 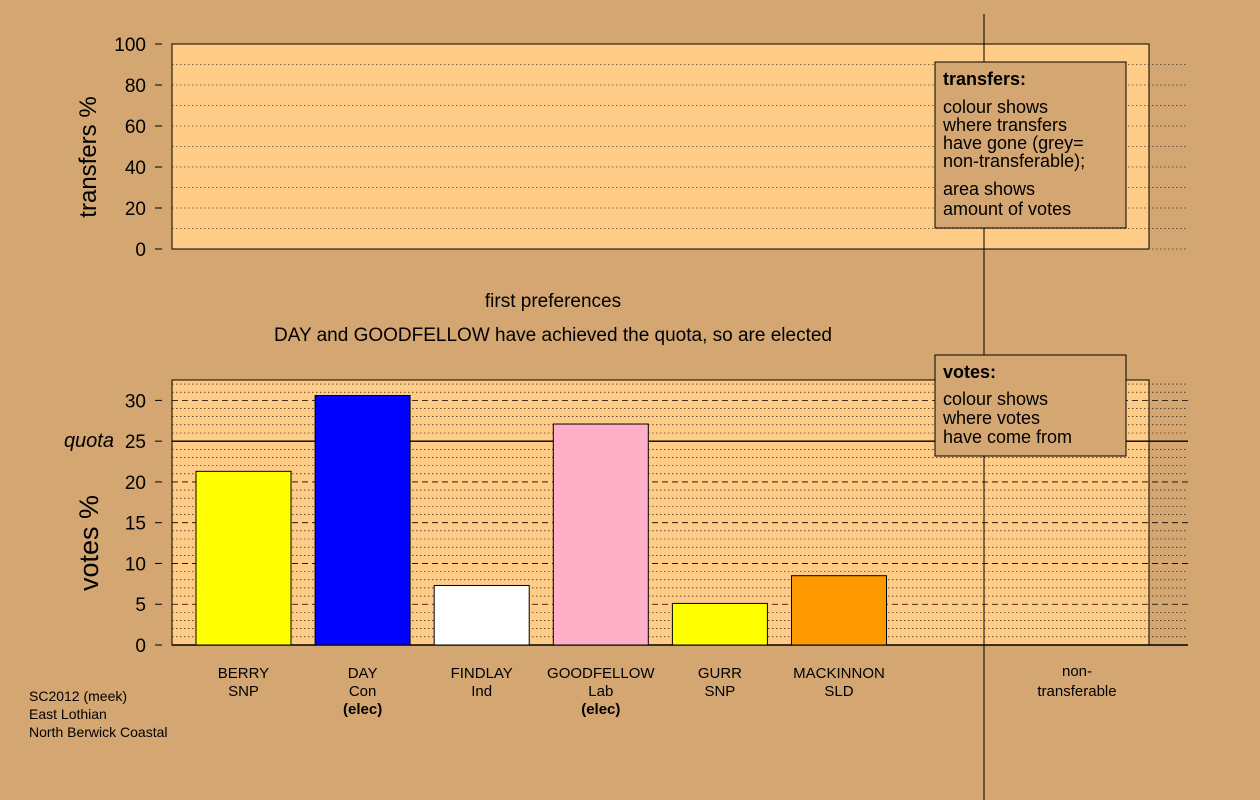 What do you see at coordinates (989, 189) in the screenshot?
I see `transfers-legend-line: area shows` at bounding box center [989, 189].